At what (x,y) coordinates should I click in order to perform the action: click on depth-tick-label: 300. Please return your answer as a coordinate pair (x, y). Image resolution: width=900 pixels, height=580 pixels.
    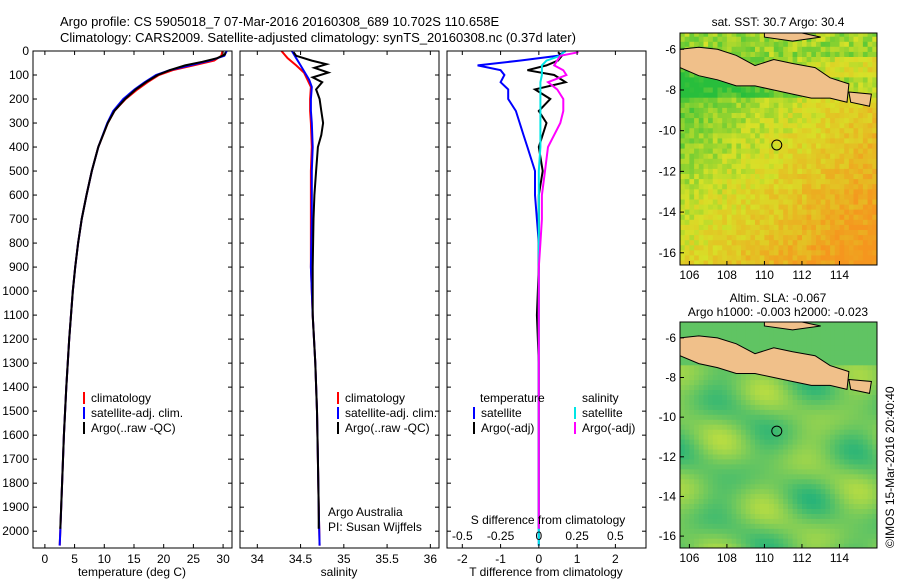
    Looking at the image, I should click on (19, 123).